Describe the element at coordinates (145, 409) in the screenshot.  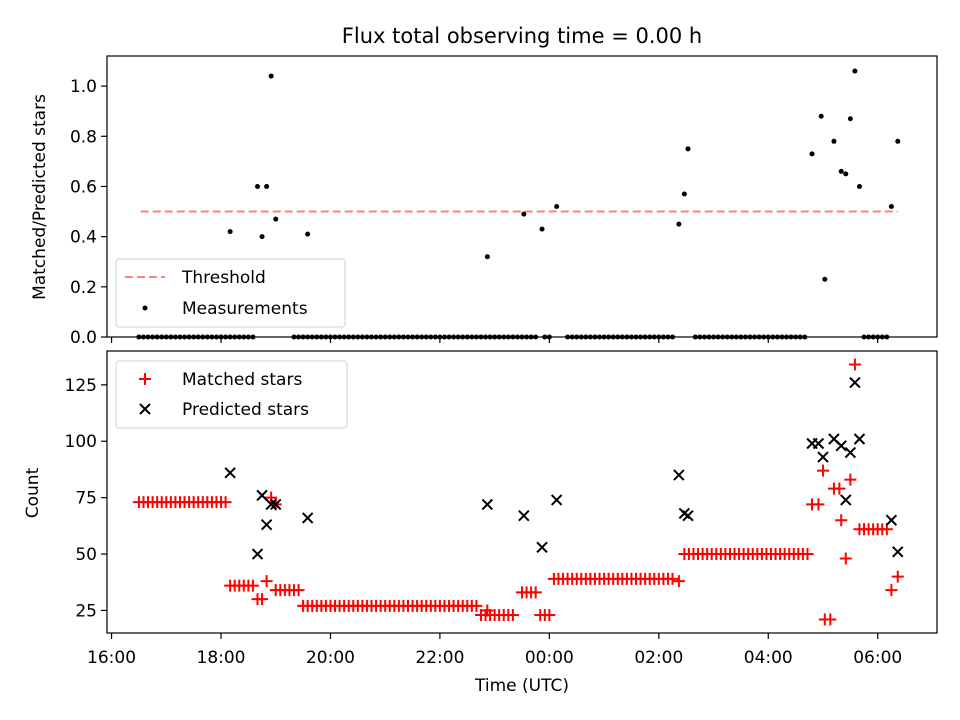
I see `legend-predicted-swatch` at that location.